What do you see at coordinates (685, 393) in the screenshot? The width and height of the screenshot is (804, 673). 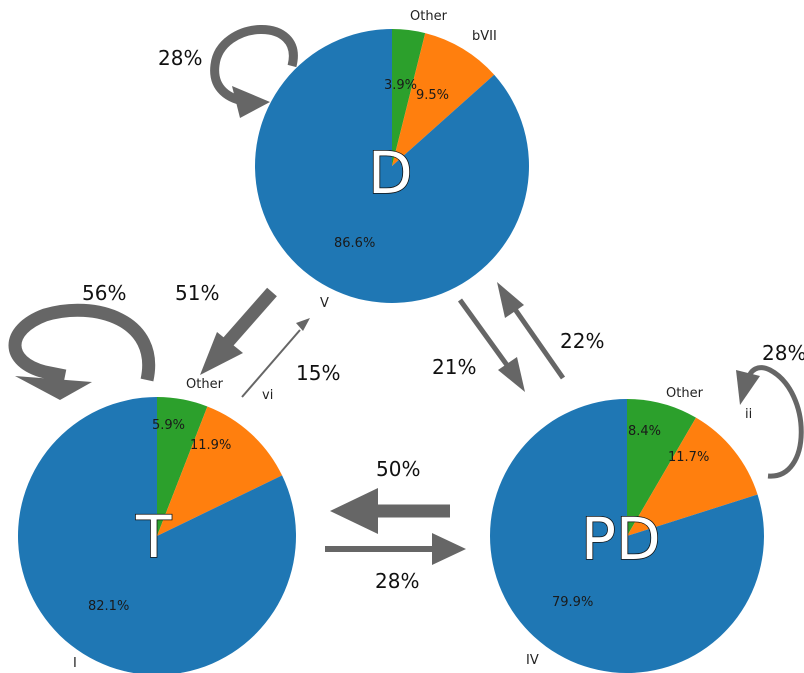 I see `pie-pd-cat-other: Other` at bounding box center [685, 393].